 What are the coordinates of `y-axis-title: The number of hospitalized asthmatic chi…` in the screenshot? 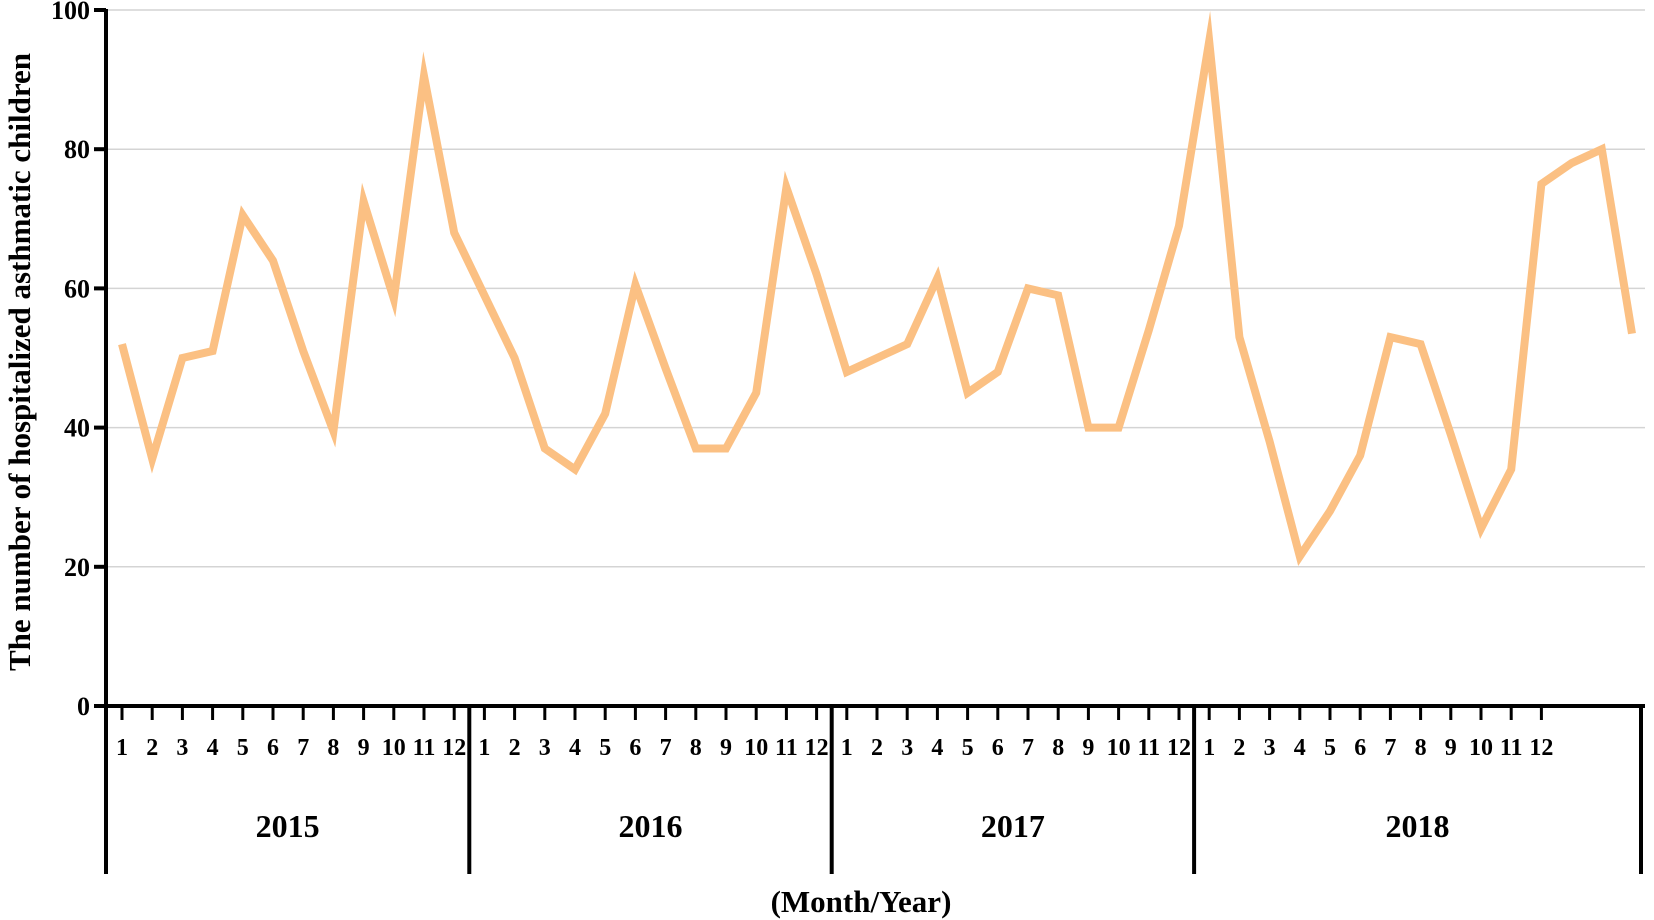 It's located at (19, 362).